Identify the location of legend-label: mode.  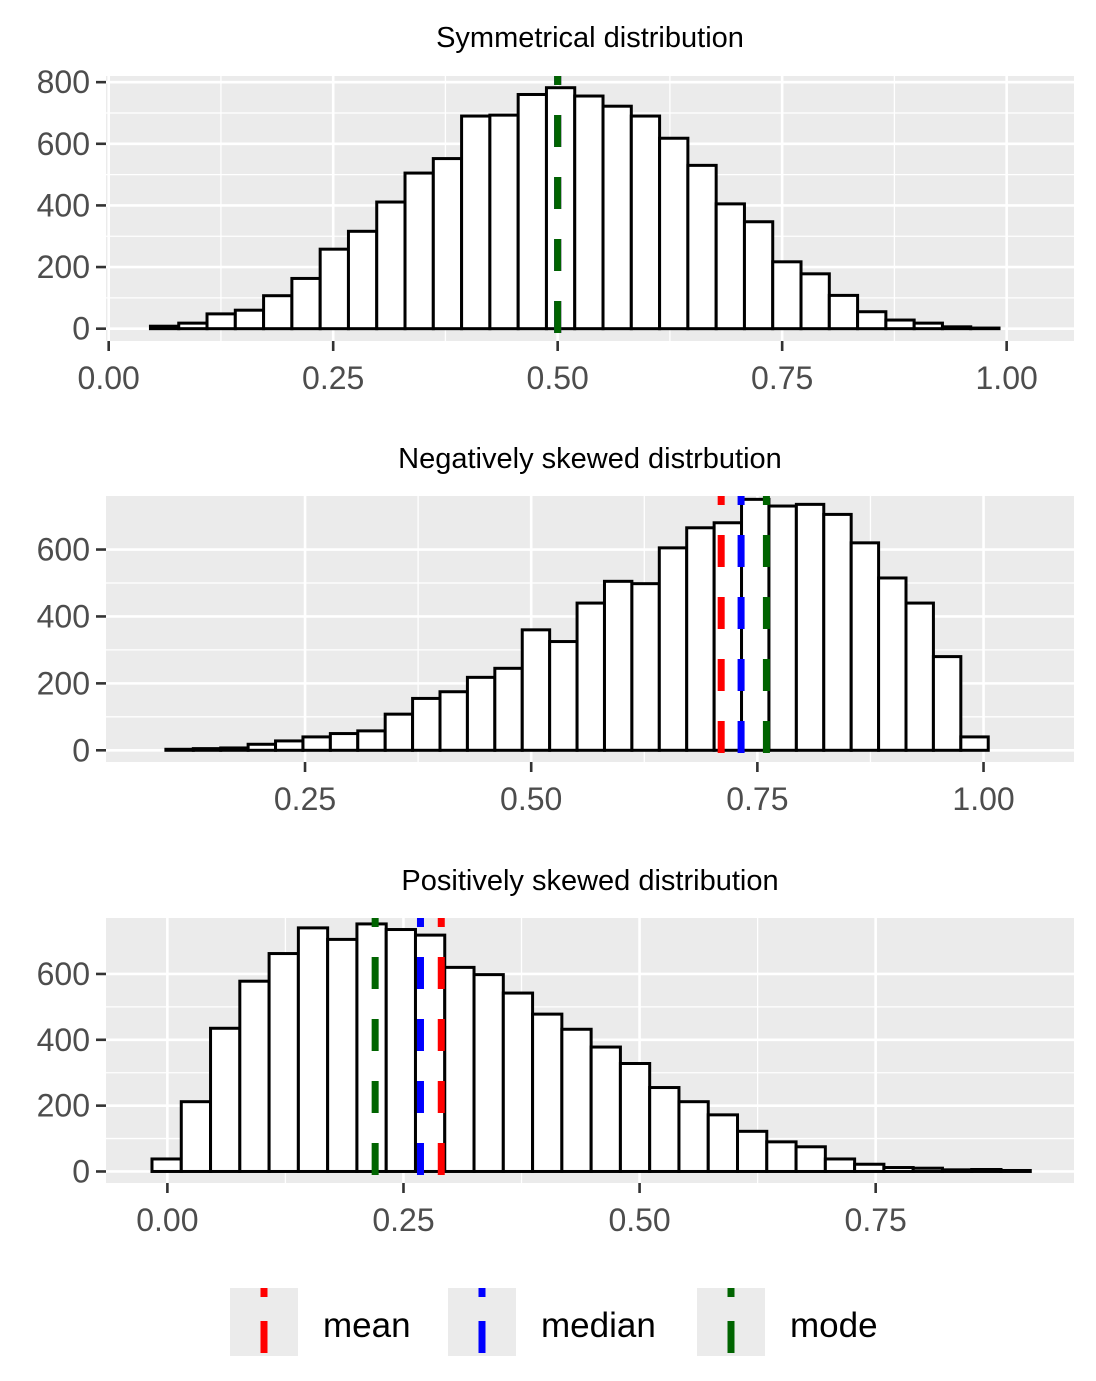
(834, 1325).